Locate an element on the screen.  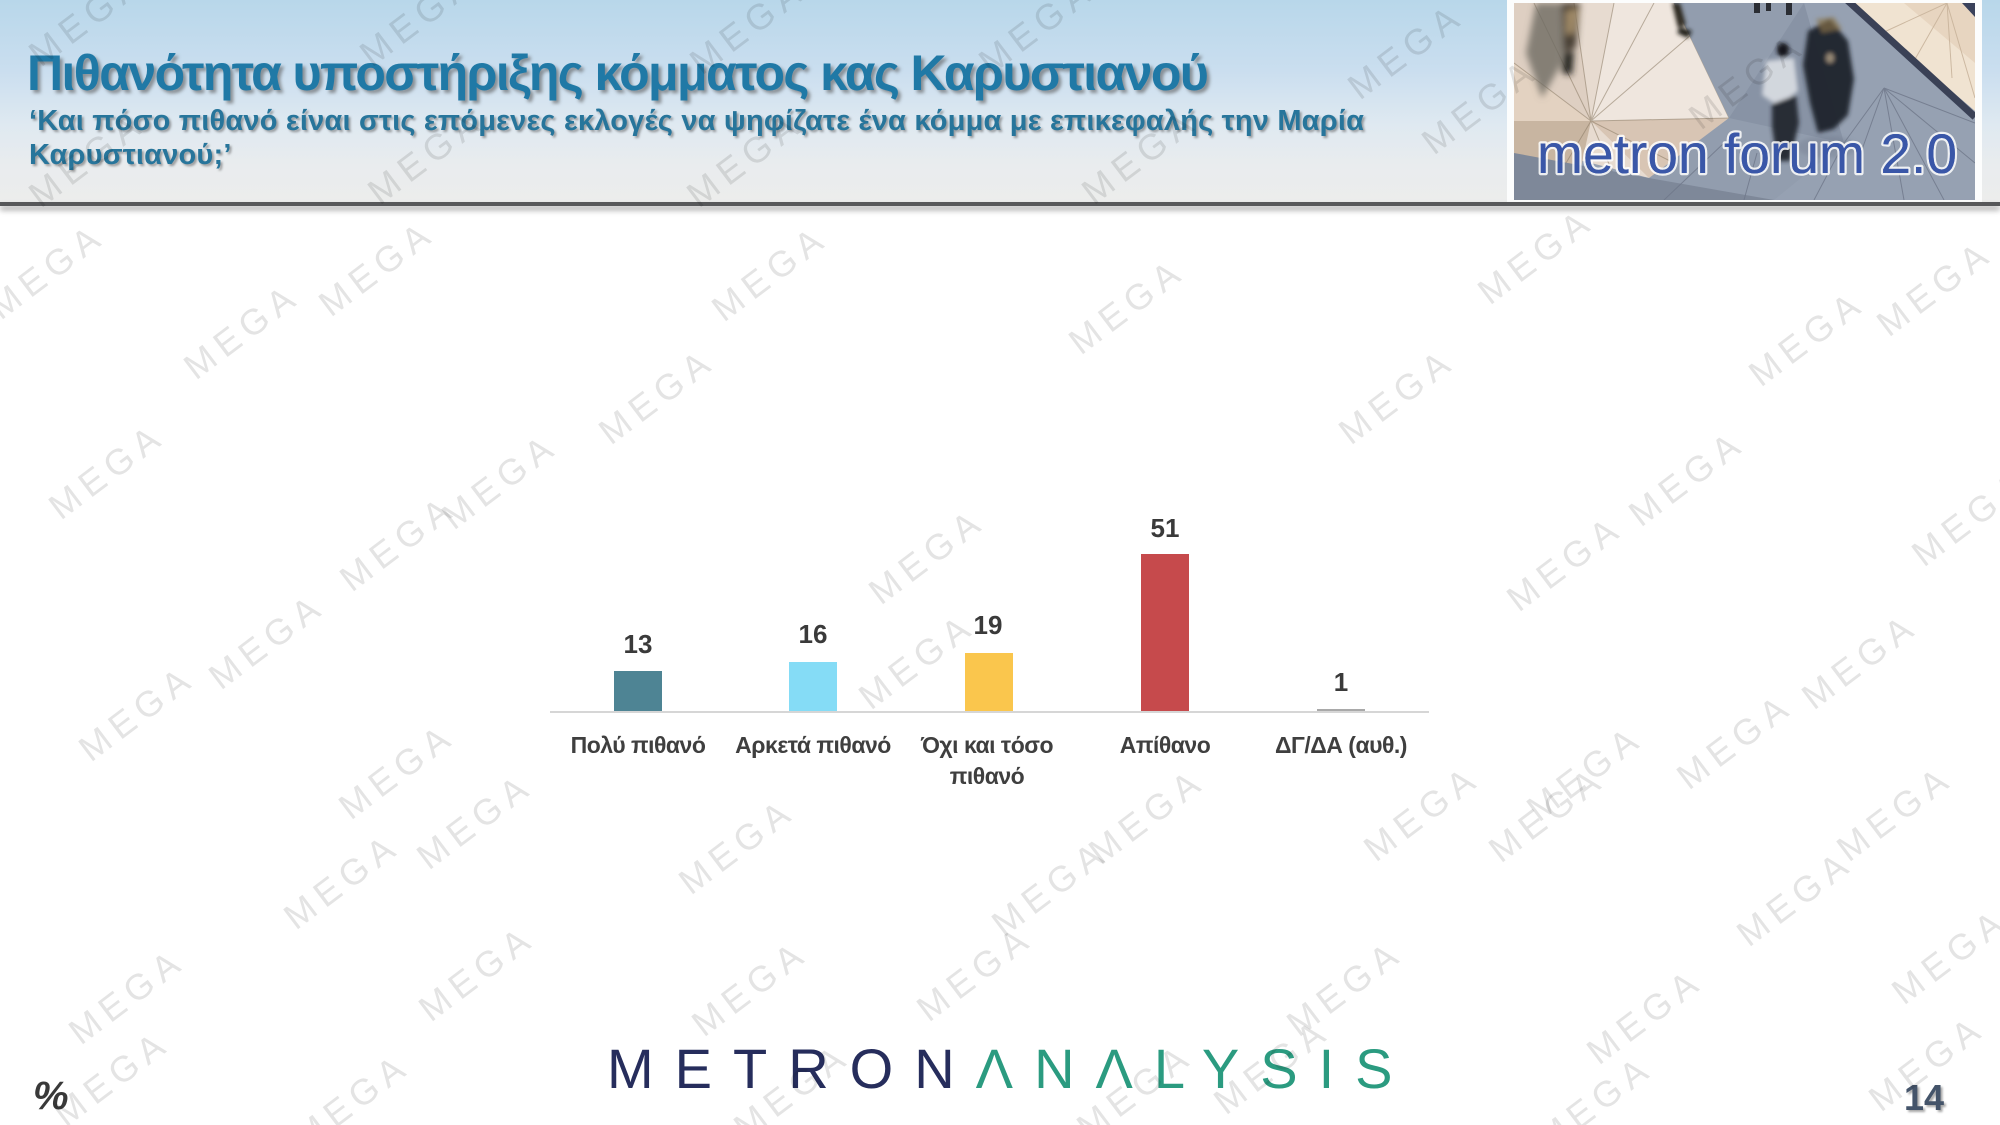
svg-text: metron forum 2.0 is located at coordinates (1747, 153).